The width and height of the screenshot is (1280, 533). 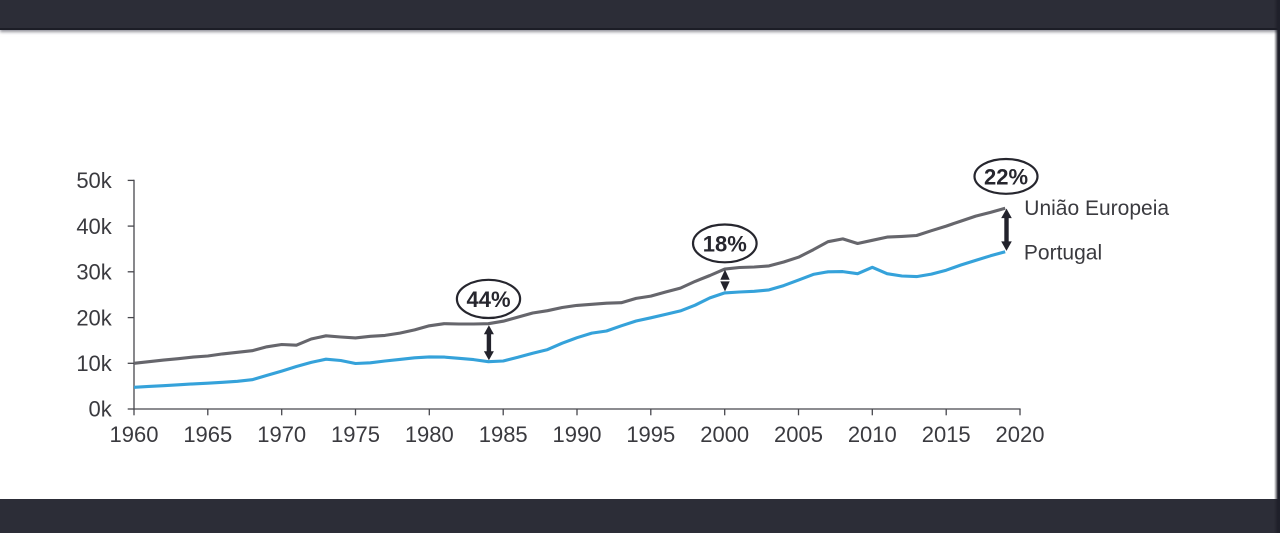 What do you see at coordinates (1006, 176) in the screenshot?
I see `svg-text: 22%` at bounding box center [1006, 176].